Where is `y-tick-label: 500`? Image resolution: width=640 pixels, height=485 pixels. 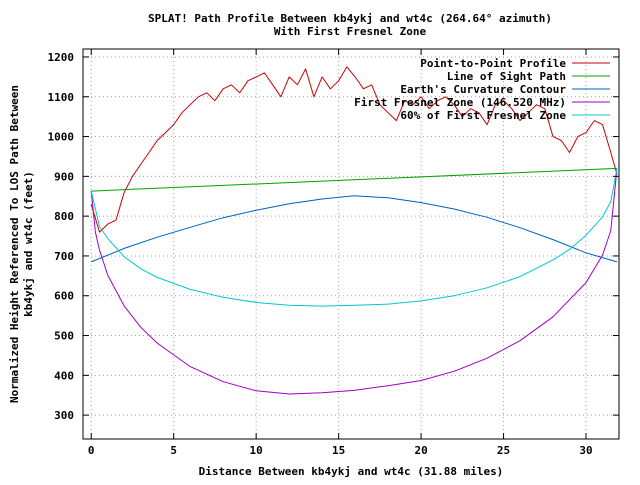 y-tick-label: 500 is located at coordinates (64, 336).